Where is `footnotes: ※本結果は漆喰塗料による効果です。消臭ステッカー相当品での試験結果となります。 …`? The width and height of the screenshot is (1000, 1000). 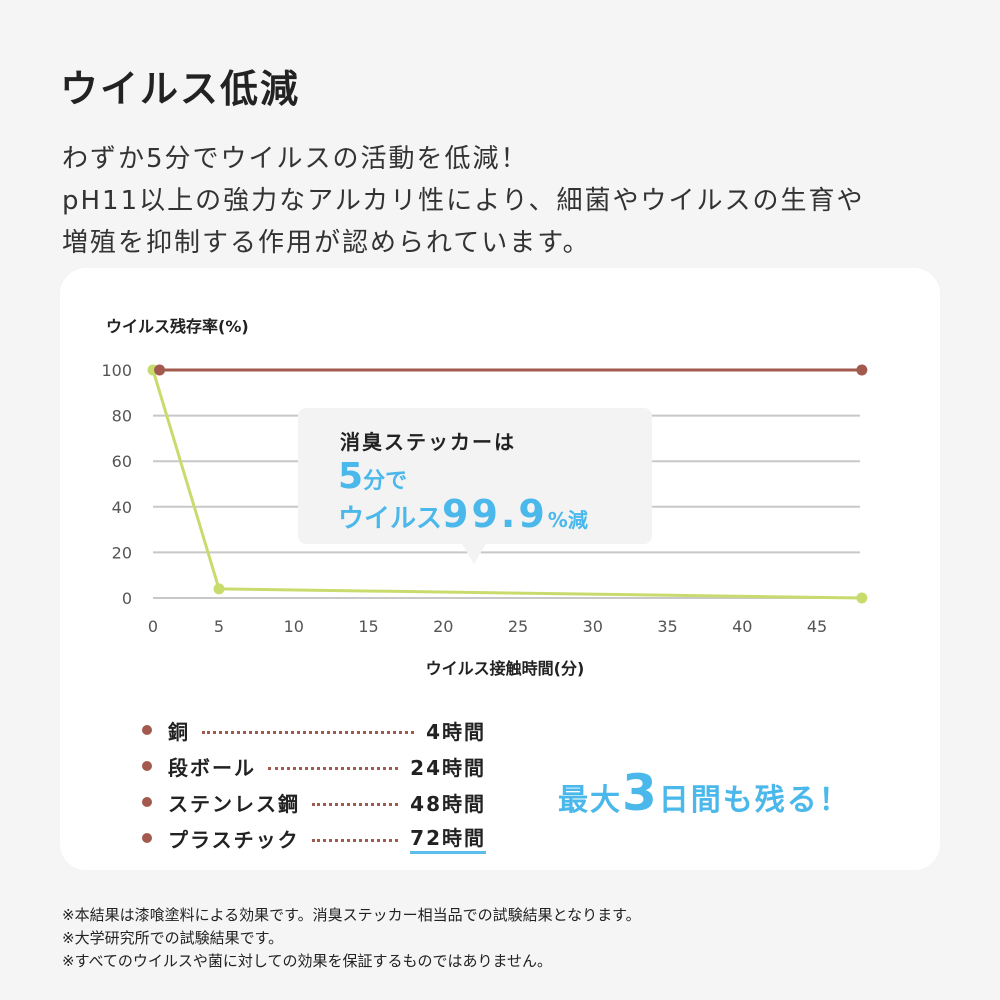
footnotes: ※本結果は漆喰塗料による効果です。消臭ステッカー相当品での試験結果となります。 … is located at coordinates (351, 938).